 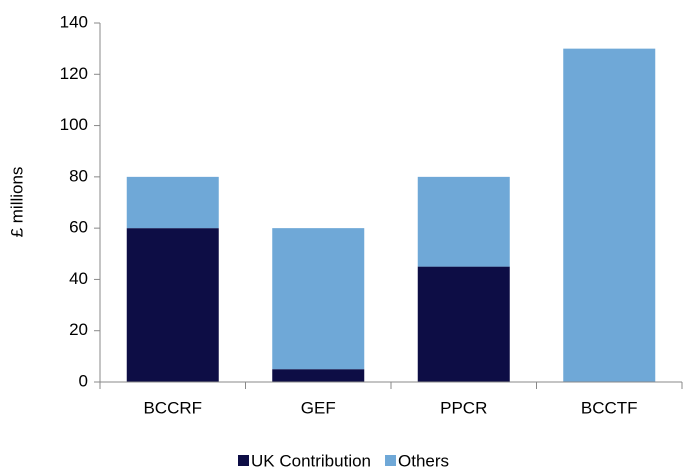 I want to click on y-axis-label: £ millions, so click(x=16, y=202).